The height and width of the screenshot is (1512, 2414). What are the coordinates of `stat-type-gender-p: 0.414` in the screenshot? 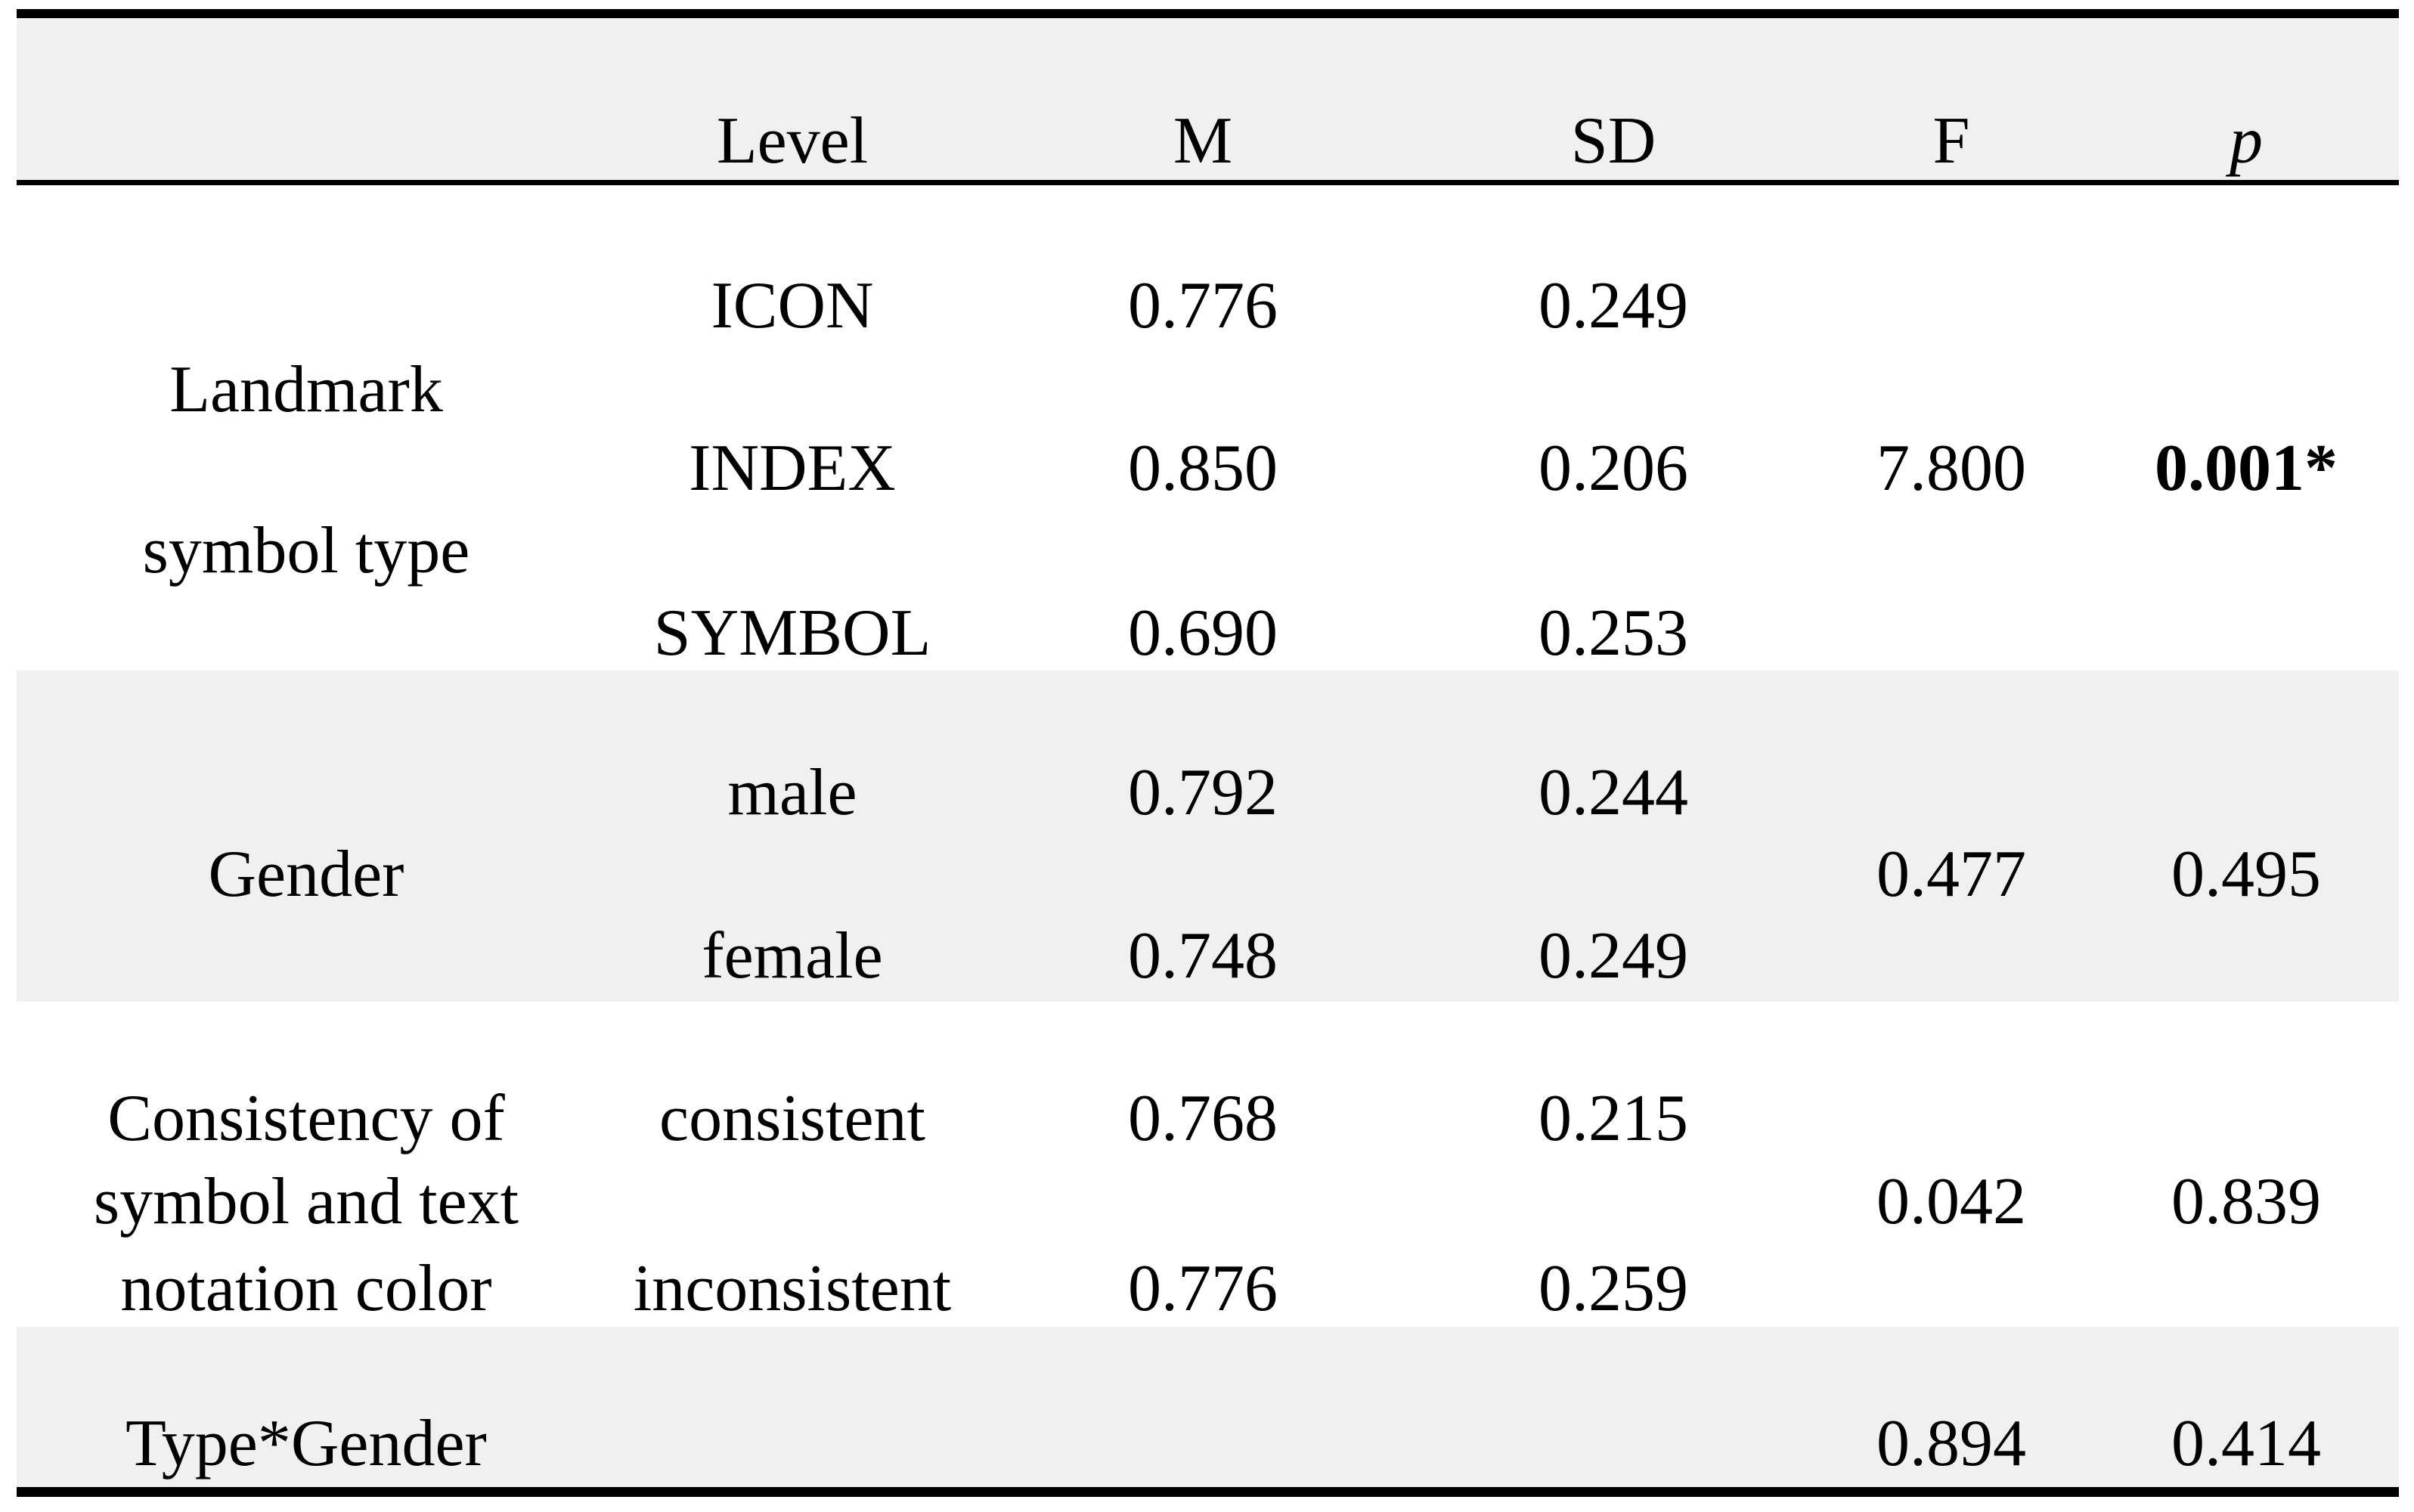 It's located at (2246, 1443).